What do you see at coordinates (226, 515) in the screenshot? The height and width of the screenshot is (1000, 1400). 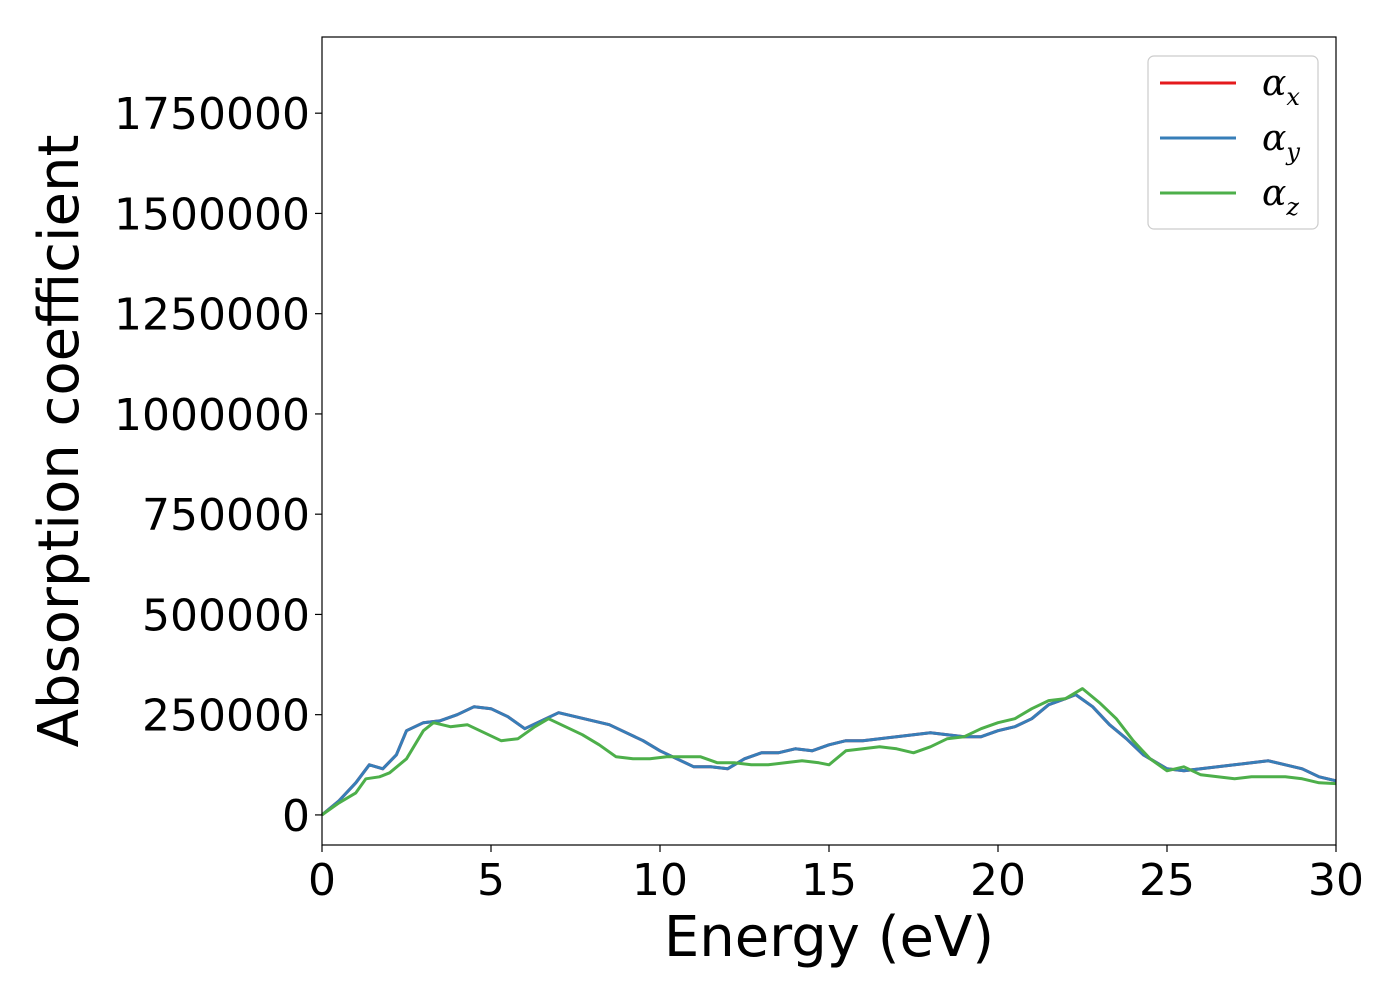 I see `y-tick-label: 750000` at bounding box center [226, 515].